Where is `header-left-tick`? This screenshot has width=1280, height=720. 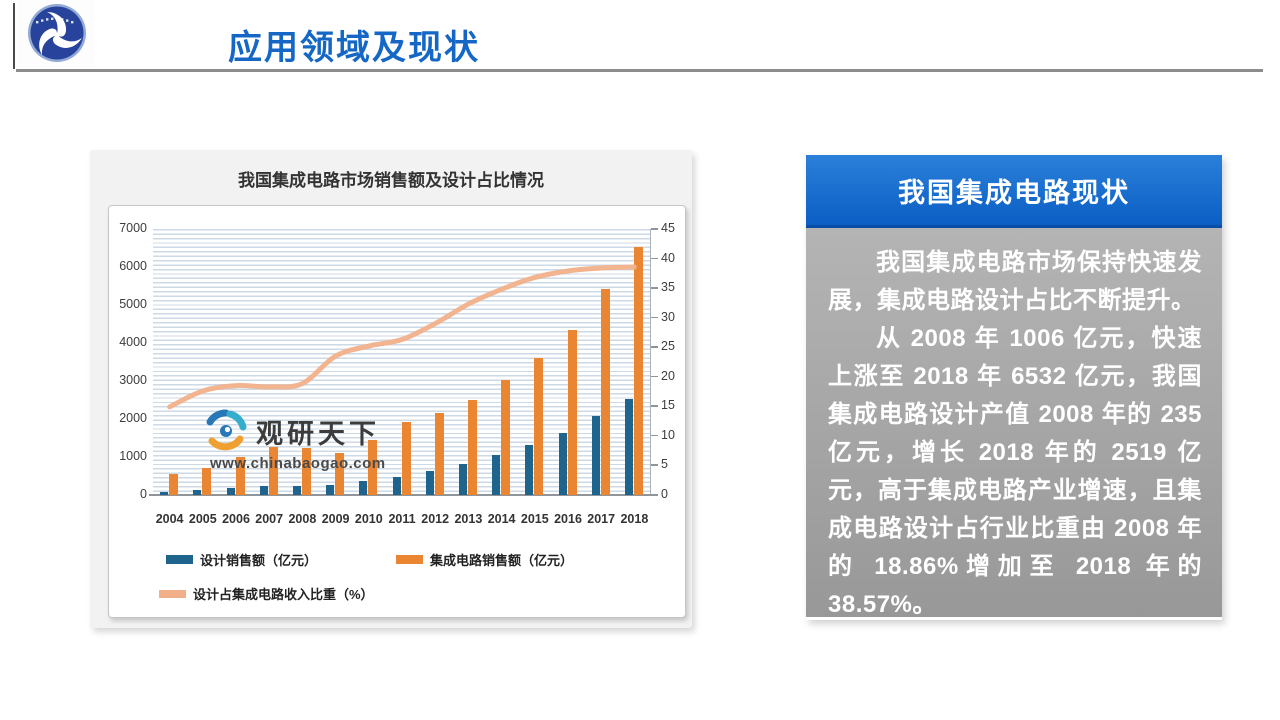 header-left-tick is located at coordinates (14, 36).